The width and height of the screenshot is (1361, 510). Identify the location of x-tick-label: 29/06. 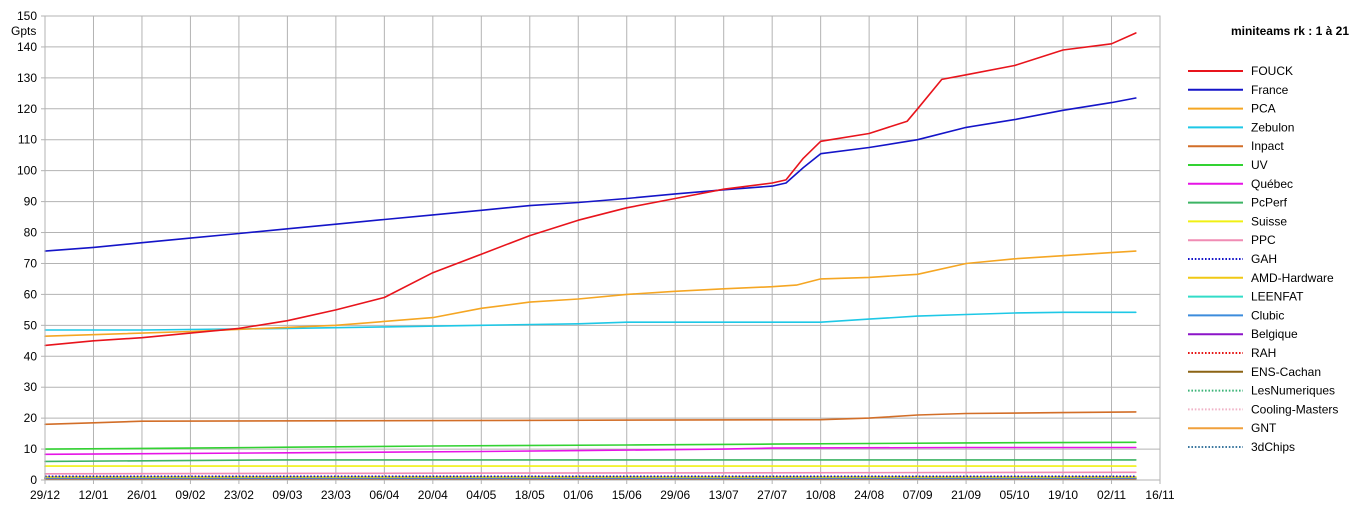
(675, 495).